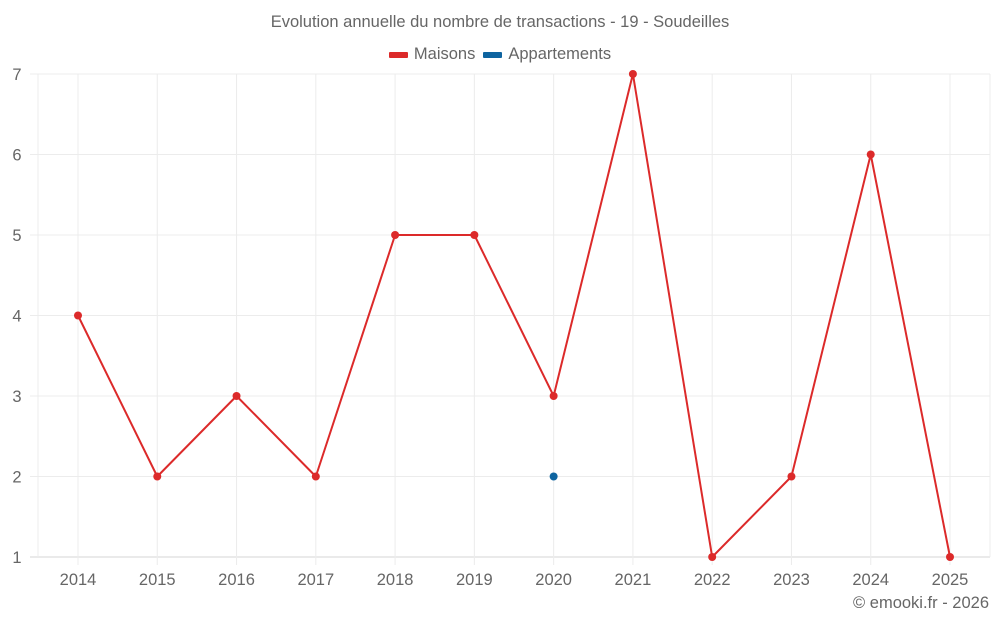 The width and height of the screenshot is (1000, 625). I want to click on y-tick-label: 2, so click(16, 478).